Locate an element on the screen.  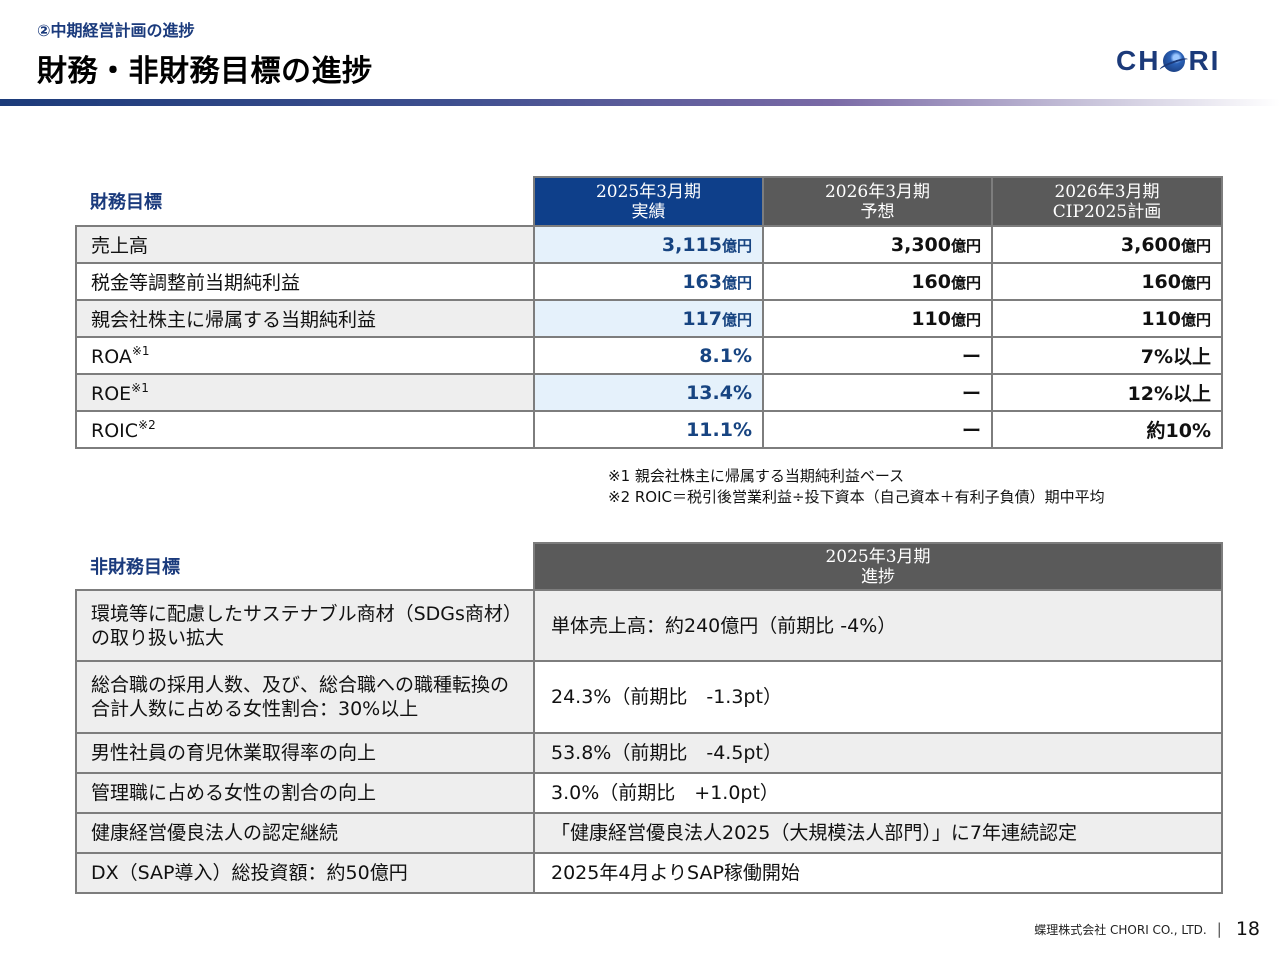
target-label-line: 環境等に配慮したサステナブル商材（SDGs商材） is located at coordinates (306, 613).